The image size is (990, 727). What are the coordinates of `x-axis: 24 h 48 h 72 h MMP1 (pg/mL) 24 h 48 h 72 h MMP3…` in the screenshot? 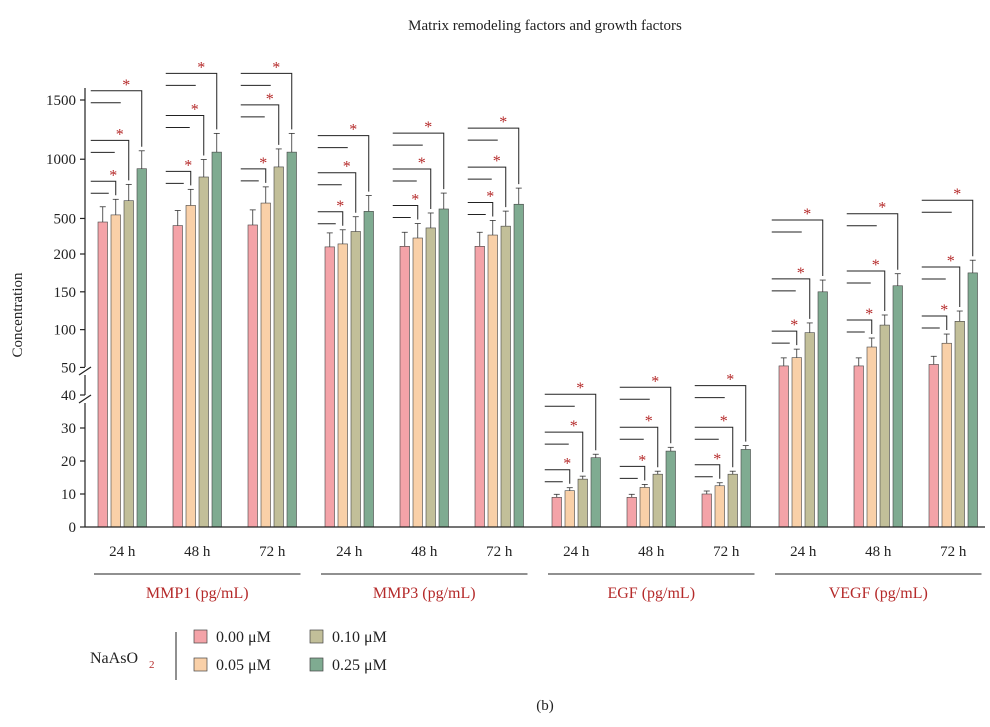 It's located at (535, 564).